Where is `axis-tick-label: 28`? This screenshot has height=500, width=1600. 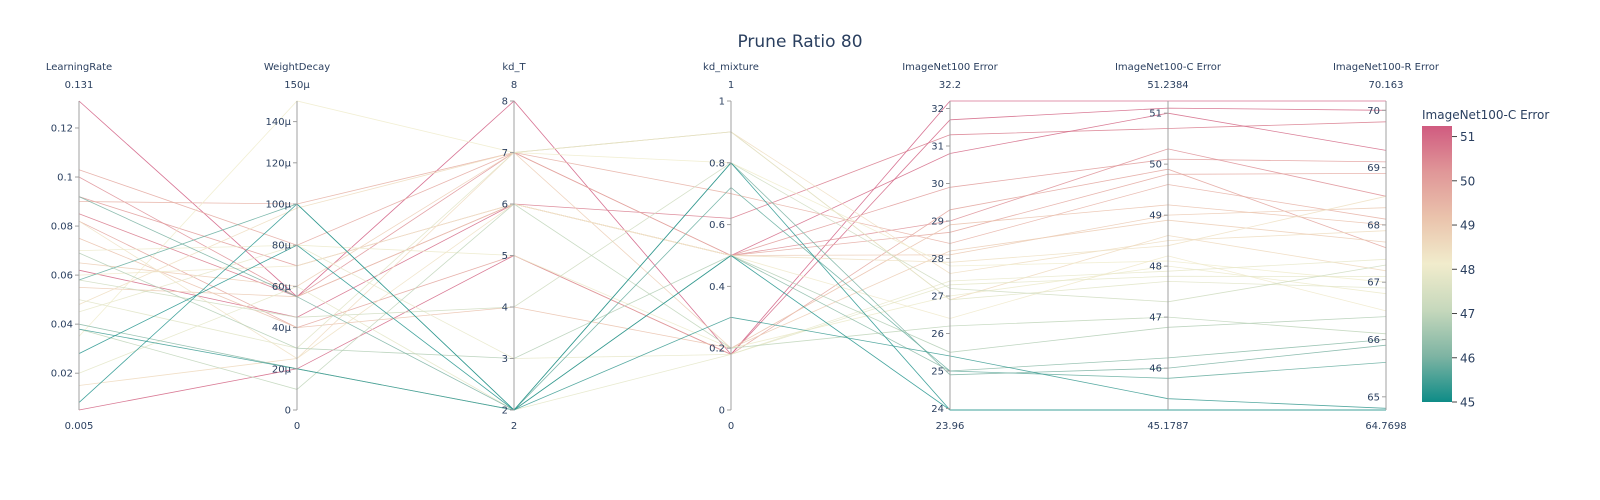 axis-tick-label: 28 is located at coordinates (937, 259).